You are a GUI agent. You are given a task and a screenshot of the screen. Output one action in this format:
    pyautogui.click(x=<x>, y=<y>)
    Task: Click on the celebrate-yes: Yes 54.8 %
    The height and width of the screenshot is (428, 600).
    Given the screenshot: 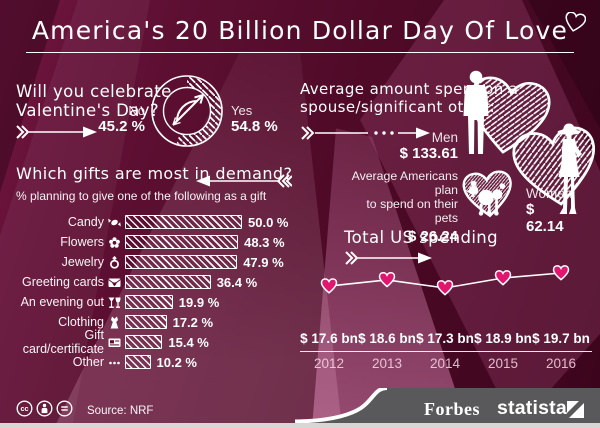 What is the action you would take?
    pyautogui.click(x=254, y=119)
    